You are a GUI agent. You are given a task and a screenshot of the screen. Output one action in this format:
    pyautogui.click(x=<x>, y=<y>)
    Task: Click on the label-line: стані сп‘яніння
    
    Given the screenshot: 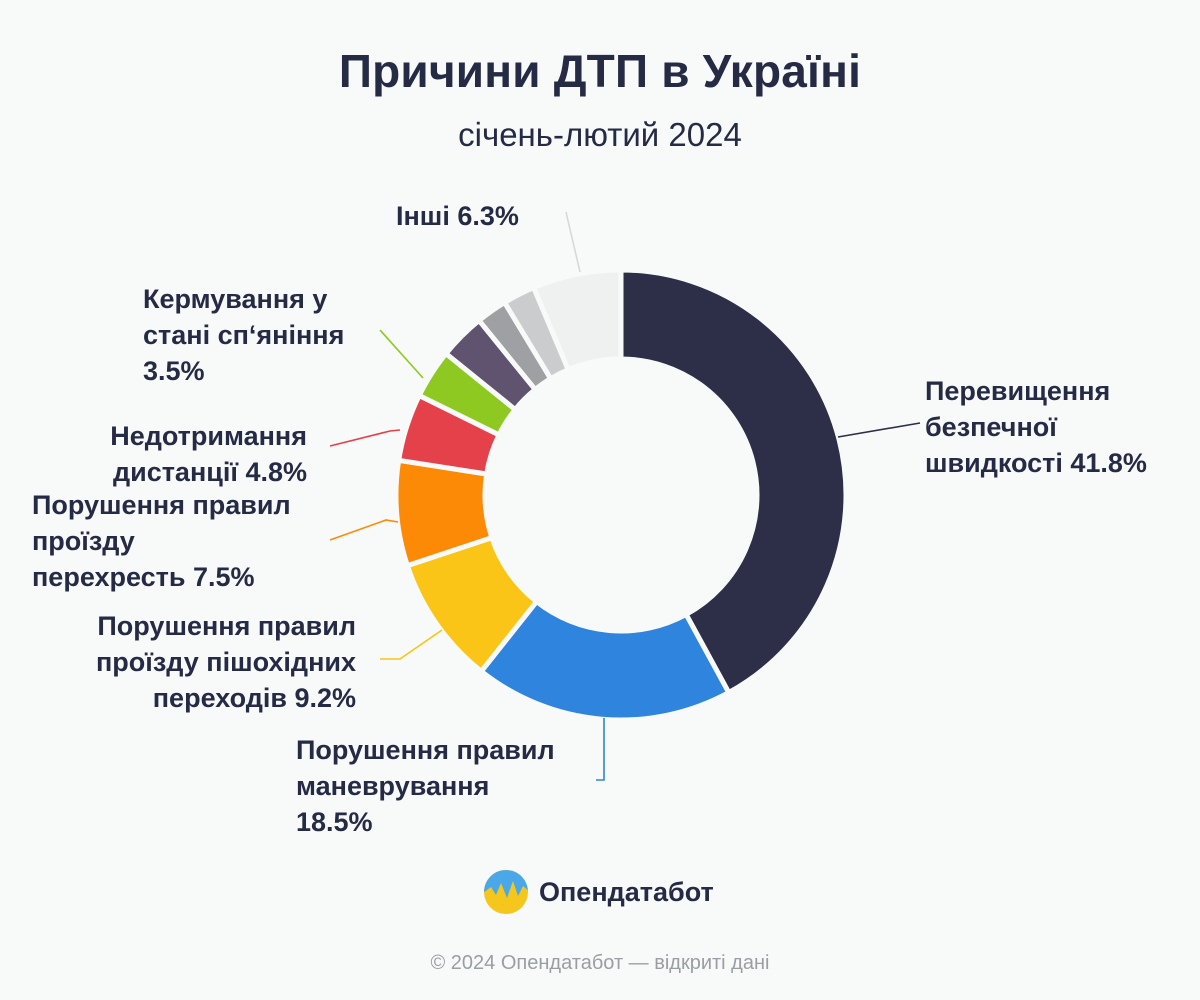 What is the action you would take?
    pyautogui.click(x=244, y=335)
    